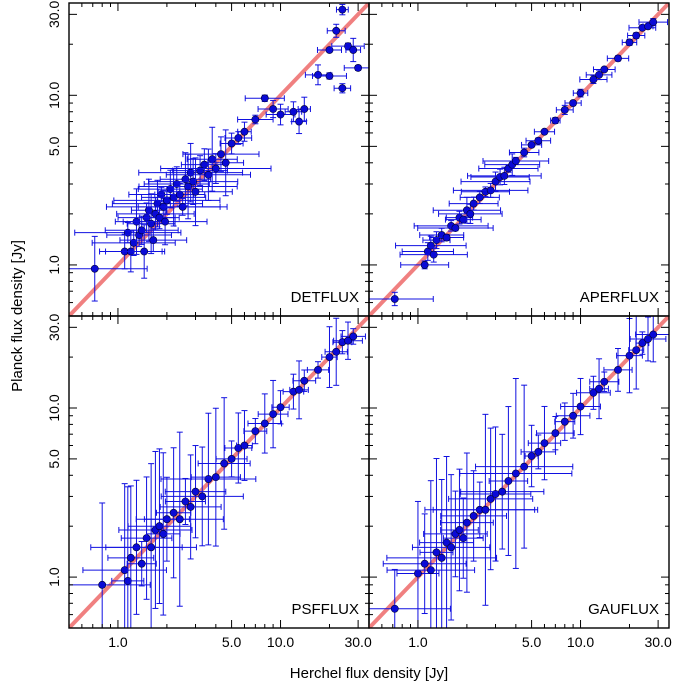  What do you see at coordinates (232, 642) in the screenshot?
I see `x-tick-label: 5.0` at bounding box center [232, 642].